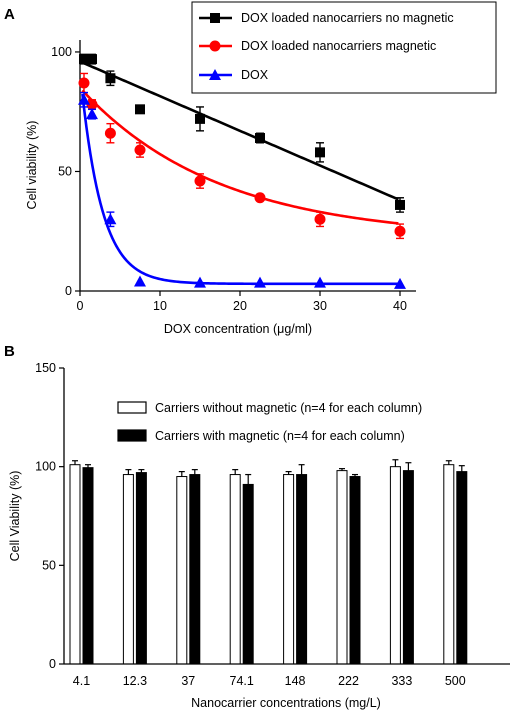 Image resolution: width=510 pixels, height=712 pixels. What do you see at coordinates (45, 368) in the screenshot?
I see `b-y-tick-label: 150` at bounding box center [45, 368].